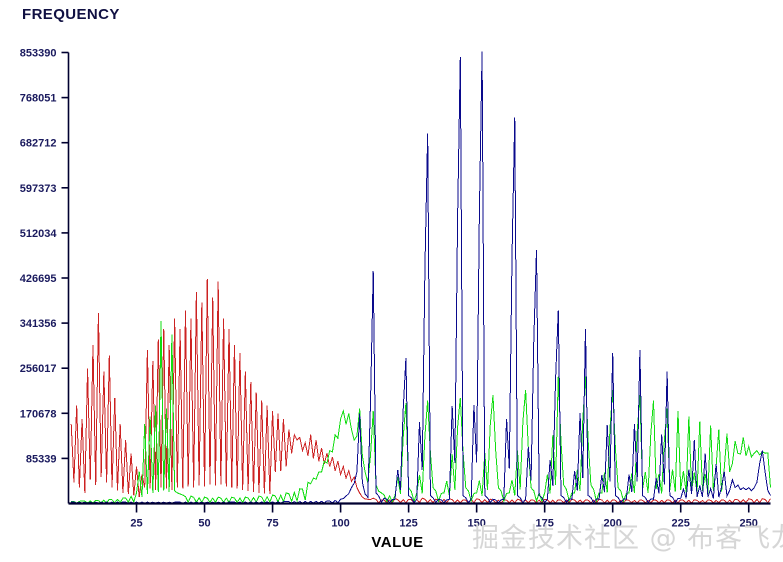 The height and width of the screenshot is (562, 783). What do you see at coordinates (38, 324) in the screenshot?
I see `y-tick-label: 341356` at bounding box center [38, 324].